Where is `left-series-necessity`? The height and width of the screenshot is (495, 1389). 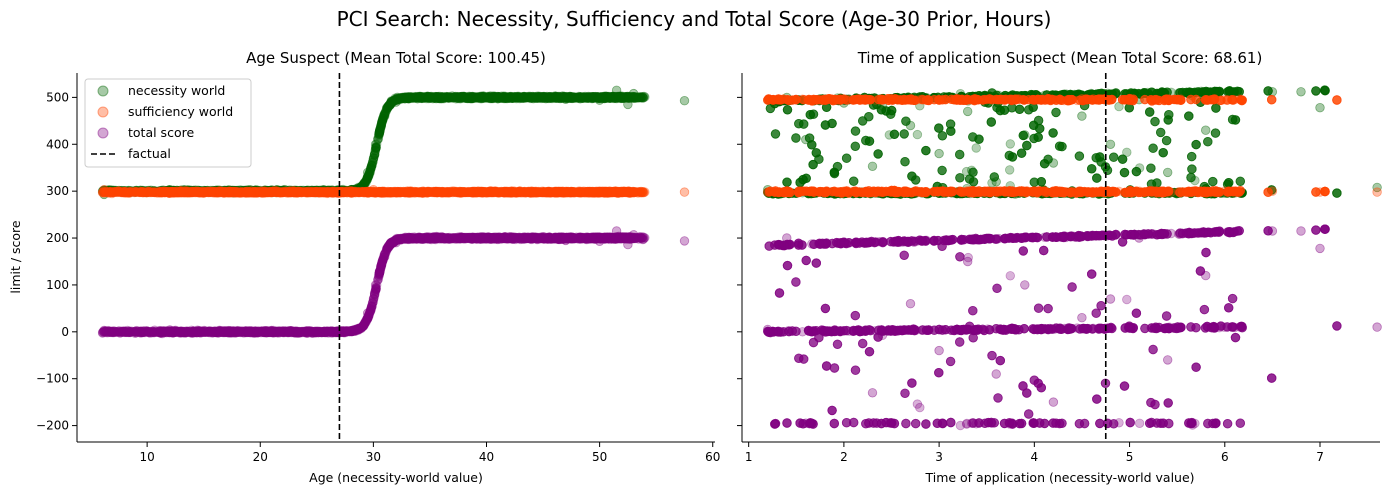 left-series-necessity is located at coordinates (393, 142).